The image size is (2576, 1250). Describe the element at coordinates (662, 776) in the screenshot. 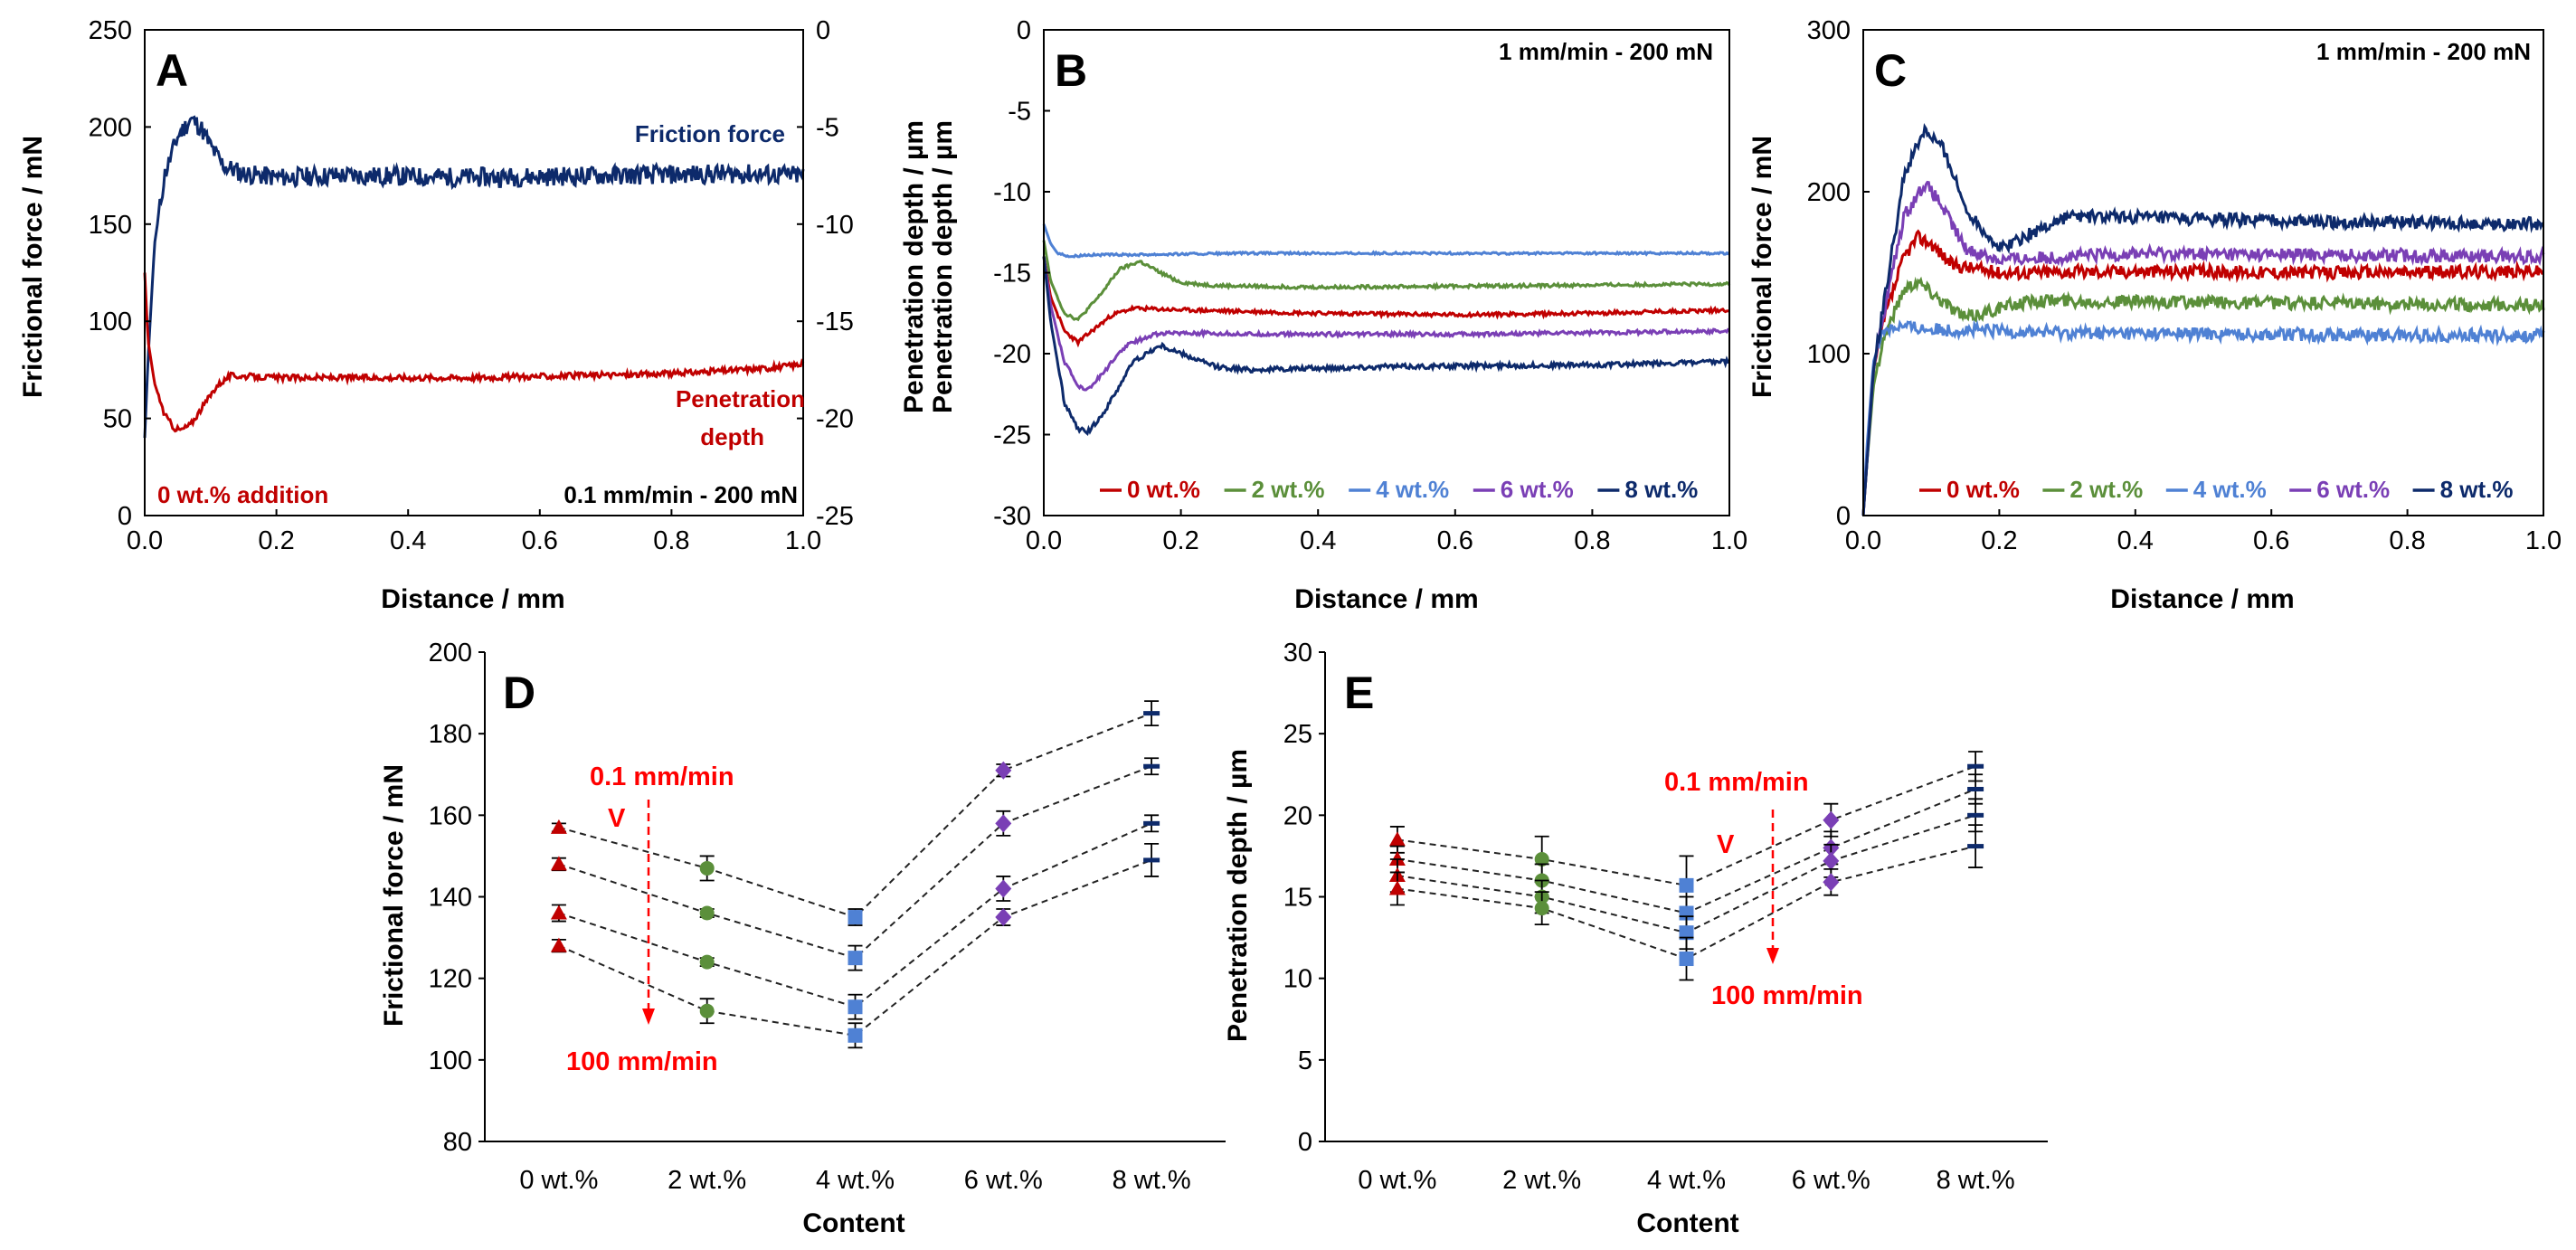

I see `speed-annotation-top: 0.1 mm/min` at that location.